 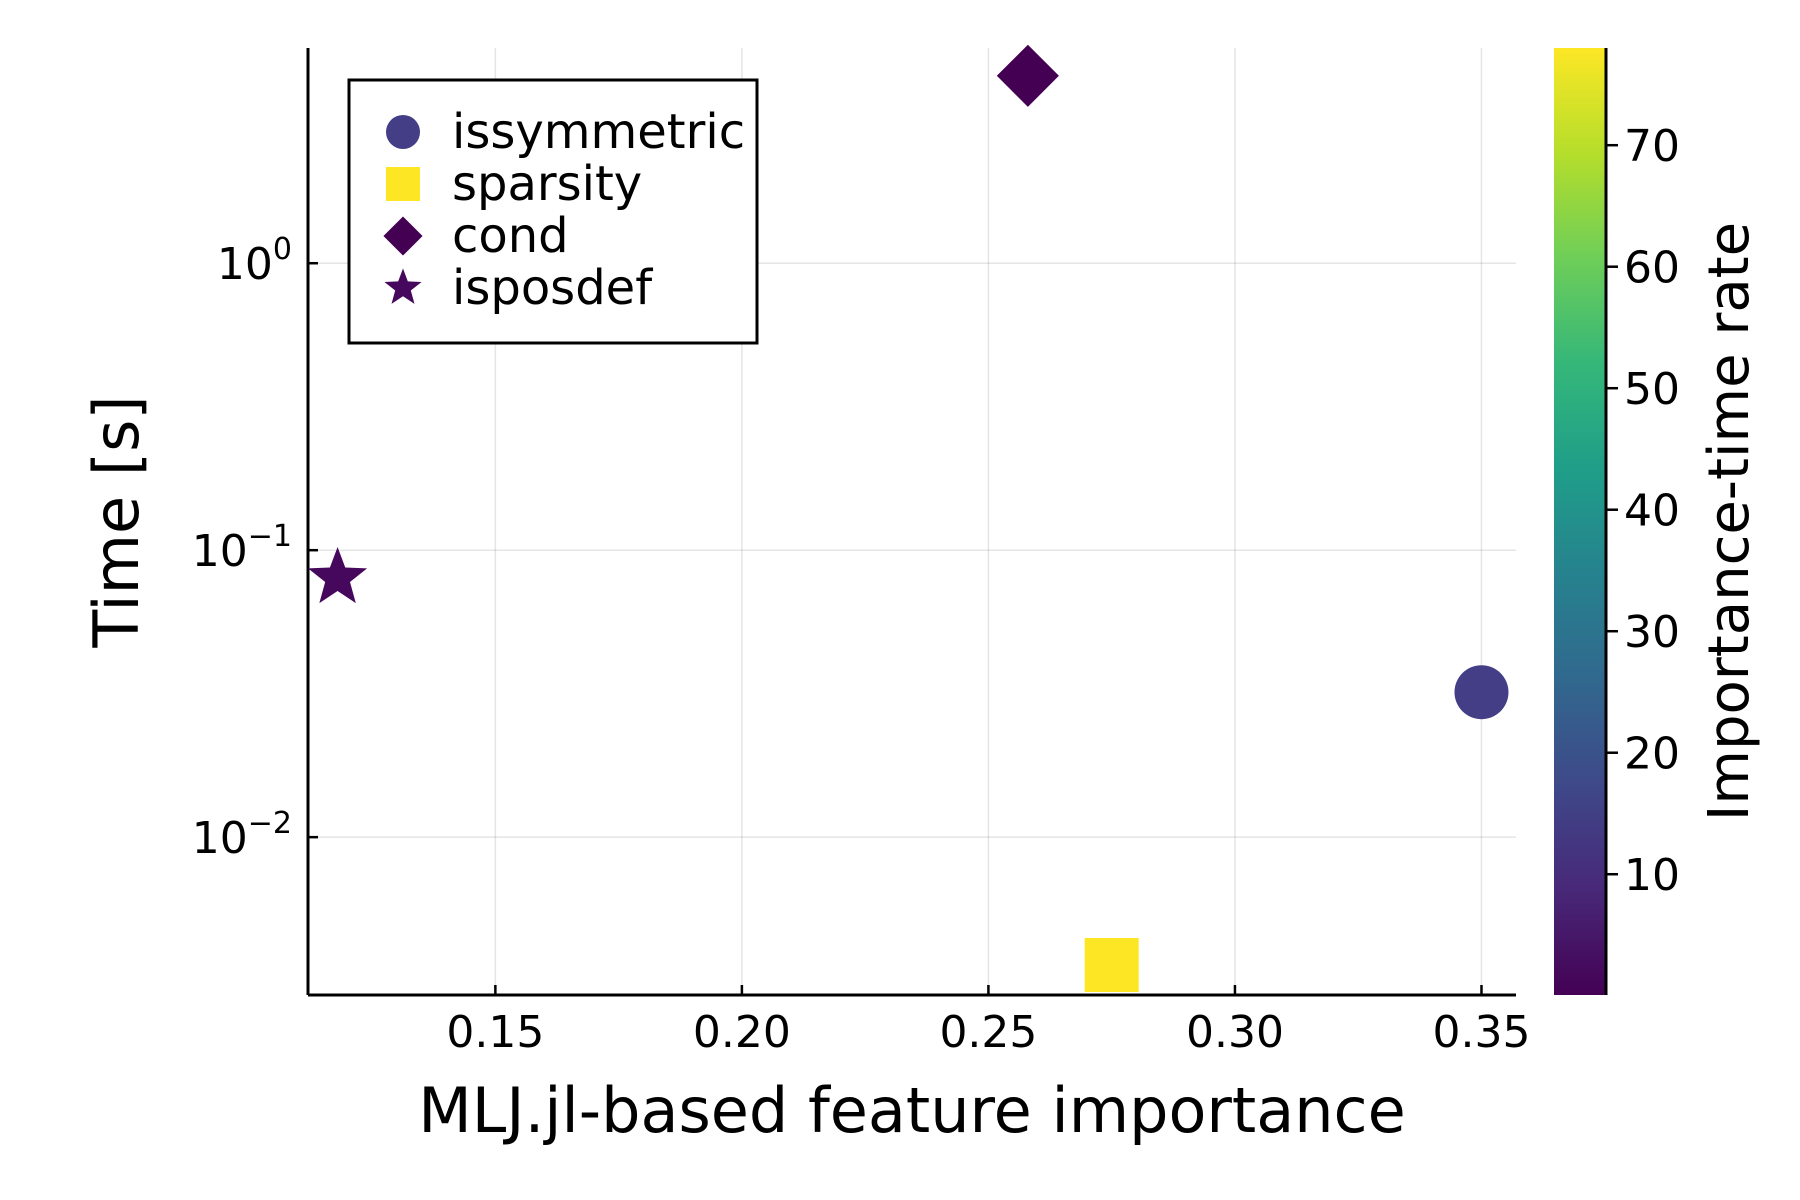 I want to click on colorbar-tick-label: 30, so click(x=1652, y=632).